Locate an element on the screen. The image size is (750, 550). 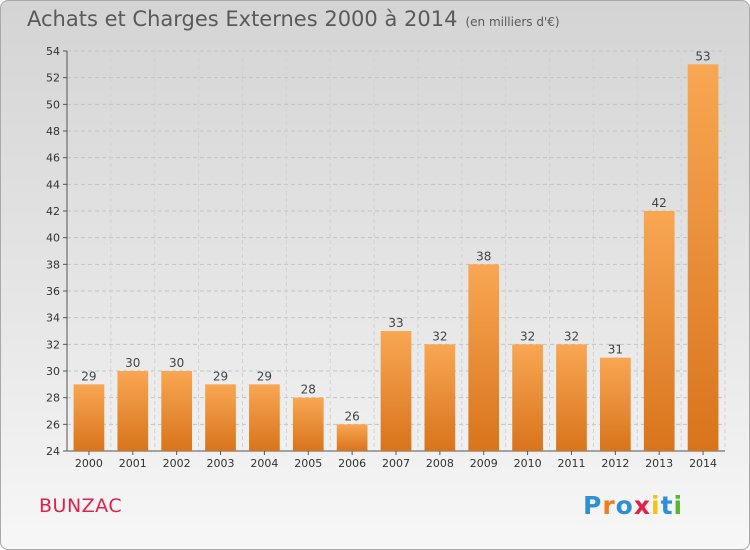
bar-2009 is located at coordinates (484, 357).